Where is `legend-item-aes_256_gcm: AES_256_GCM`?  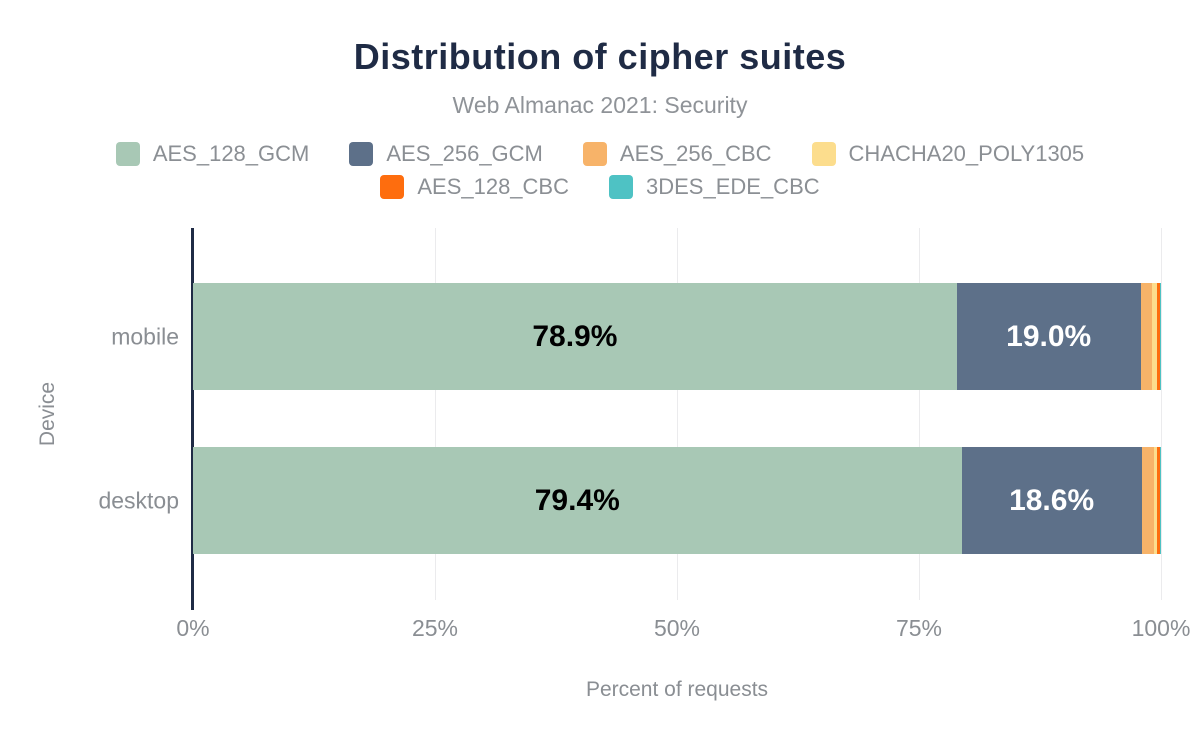
legend-item-aes_256_gcm: AES_256_GCM is located at coordinates (446, 154).